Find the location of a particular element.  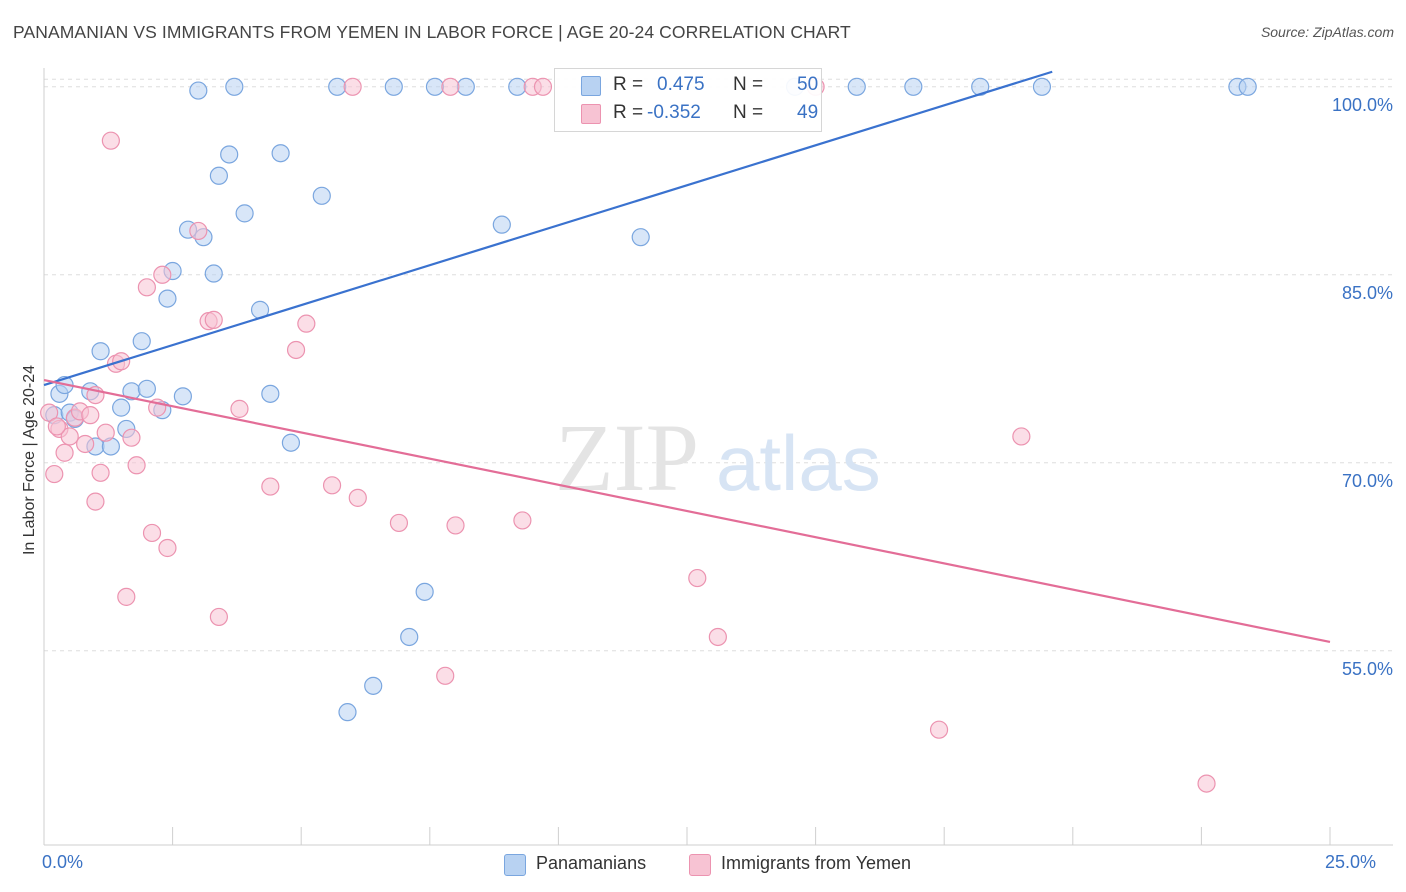

x-tick-label-max: 25.0% is located at coordinates (1351, 862).